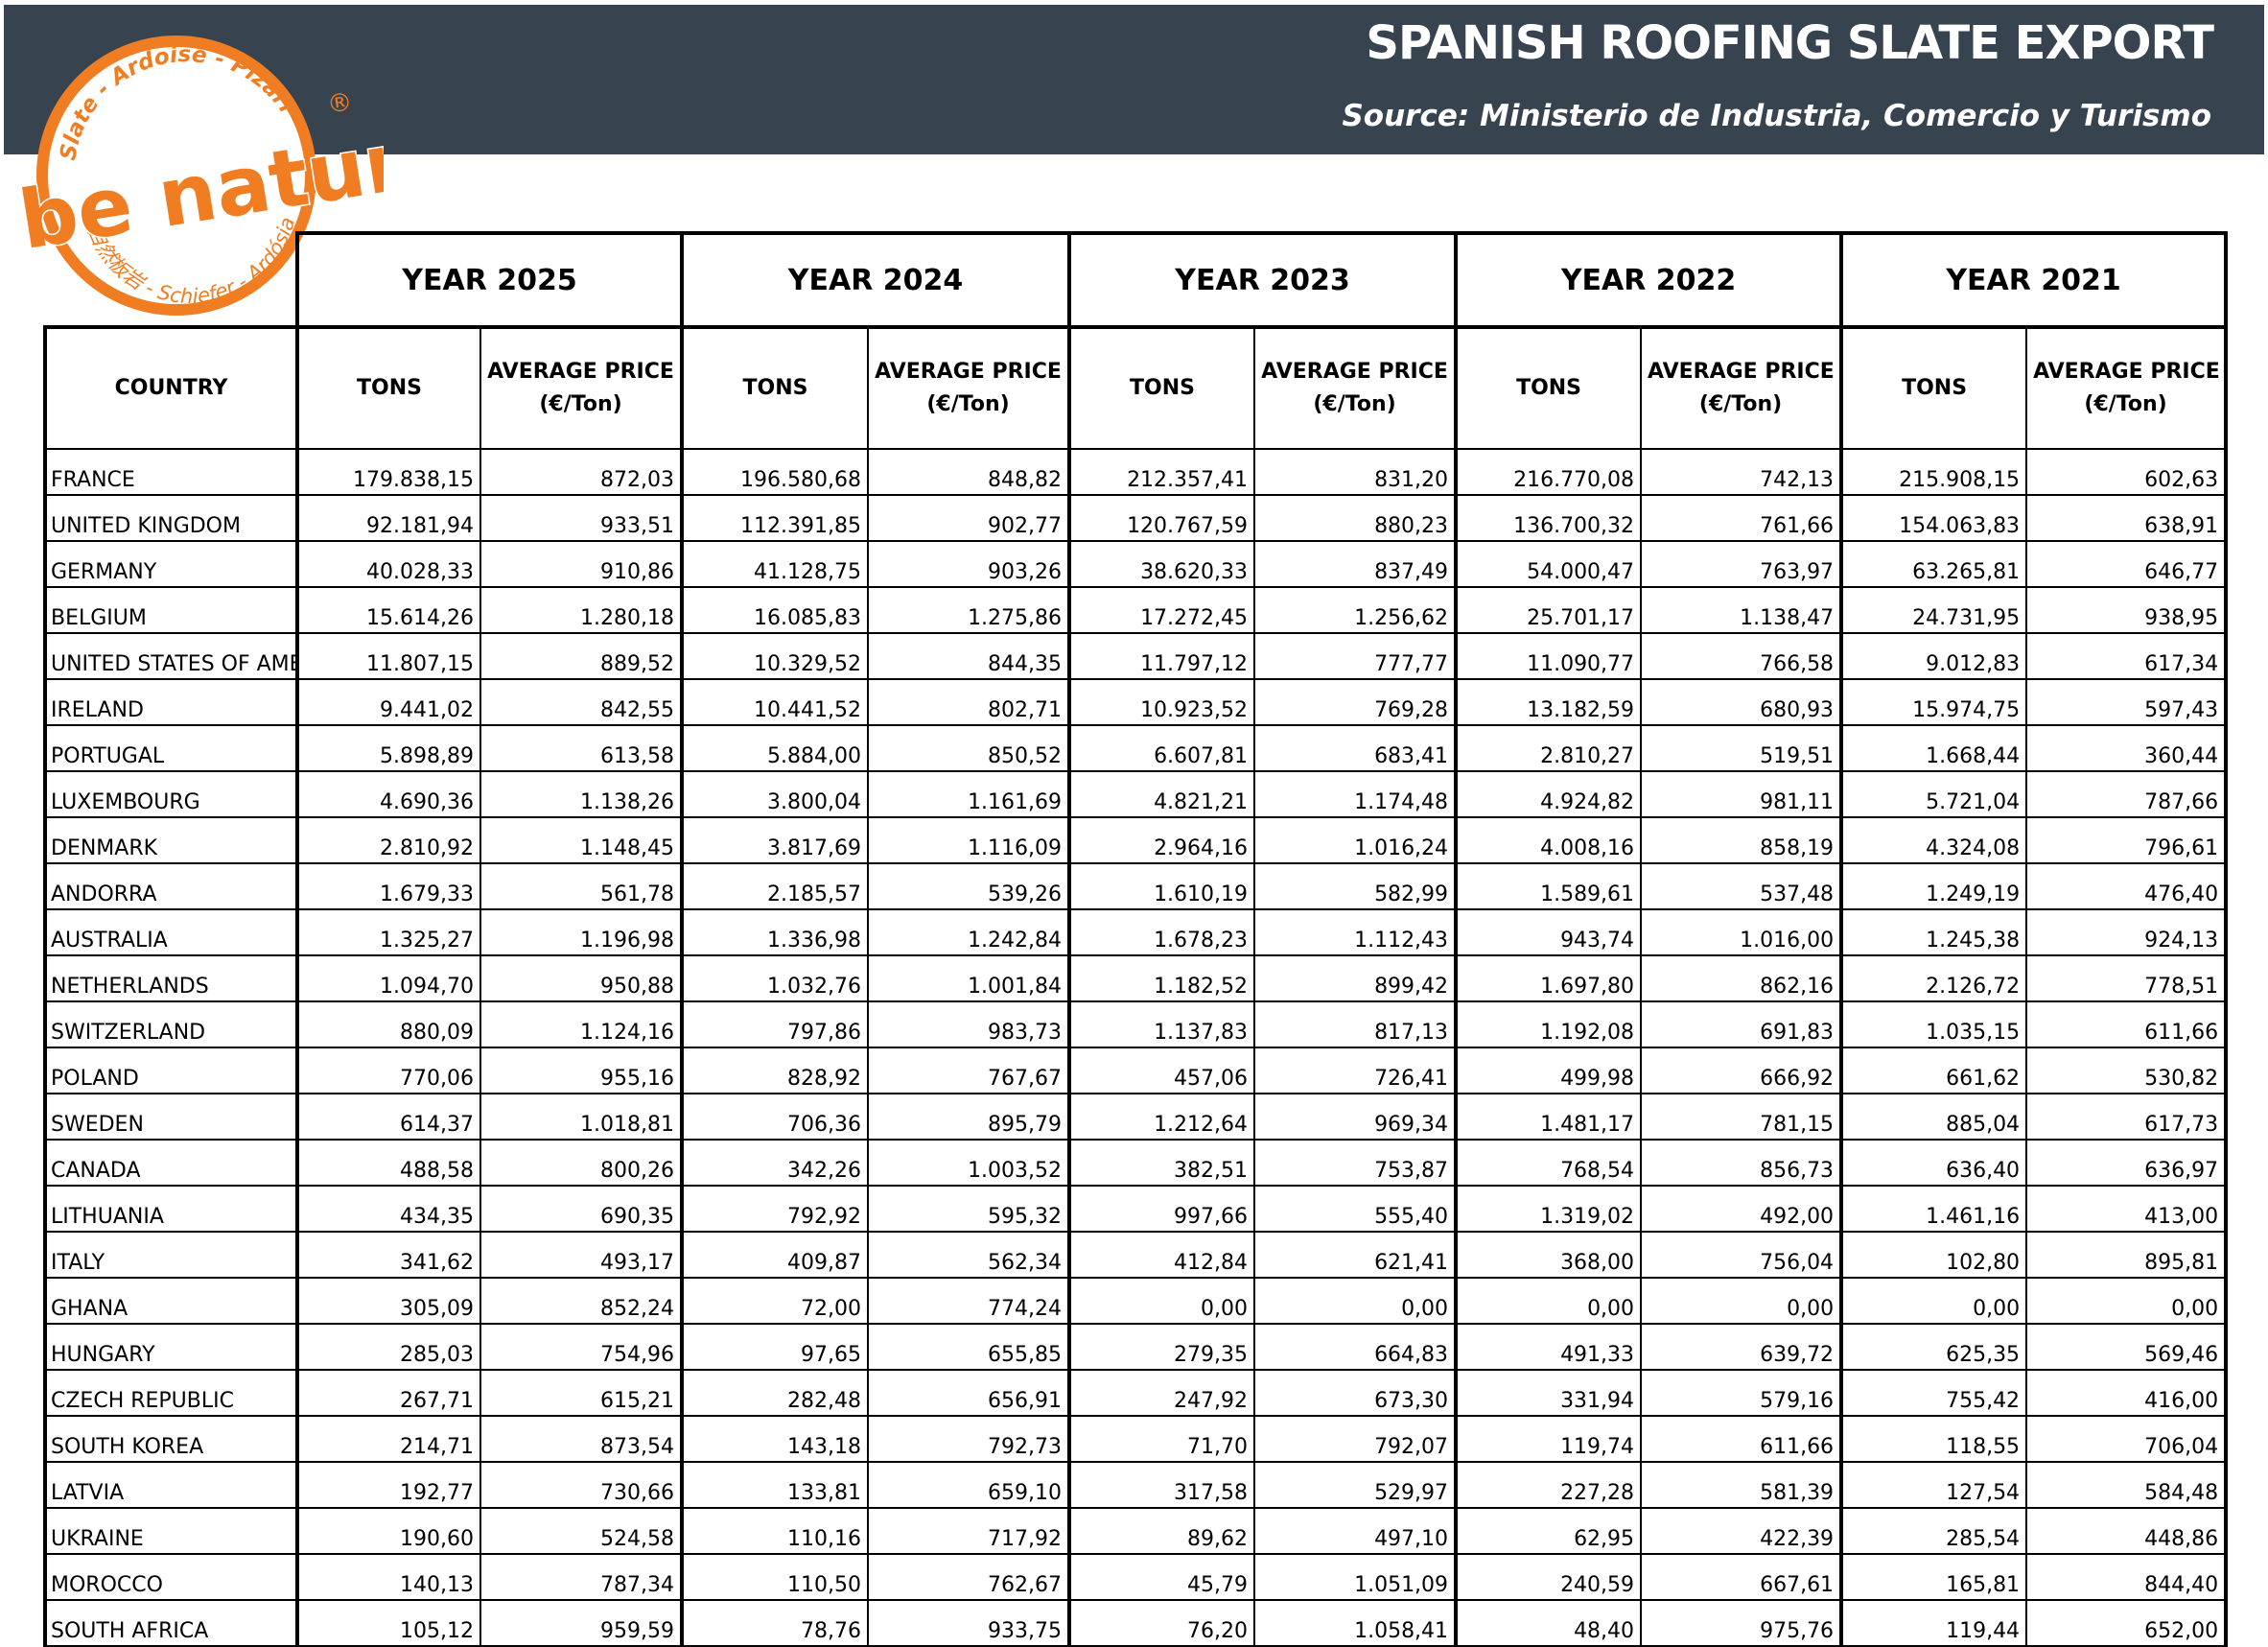 This screenshot has width=2268, height=1647. Describe the element at coordinates (1934, 1255) in the screenshot. I see `tons: 102,80` at that location.